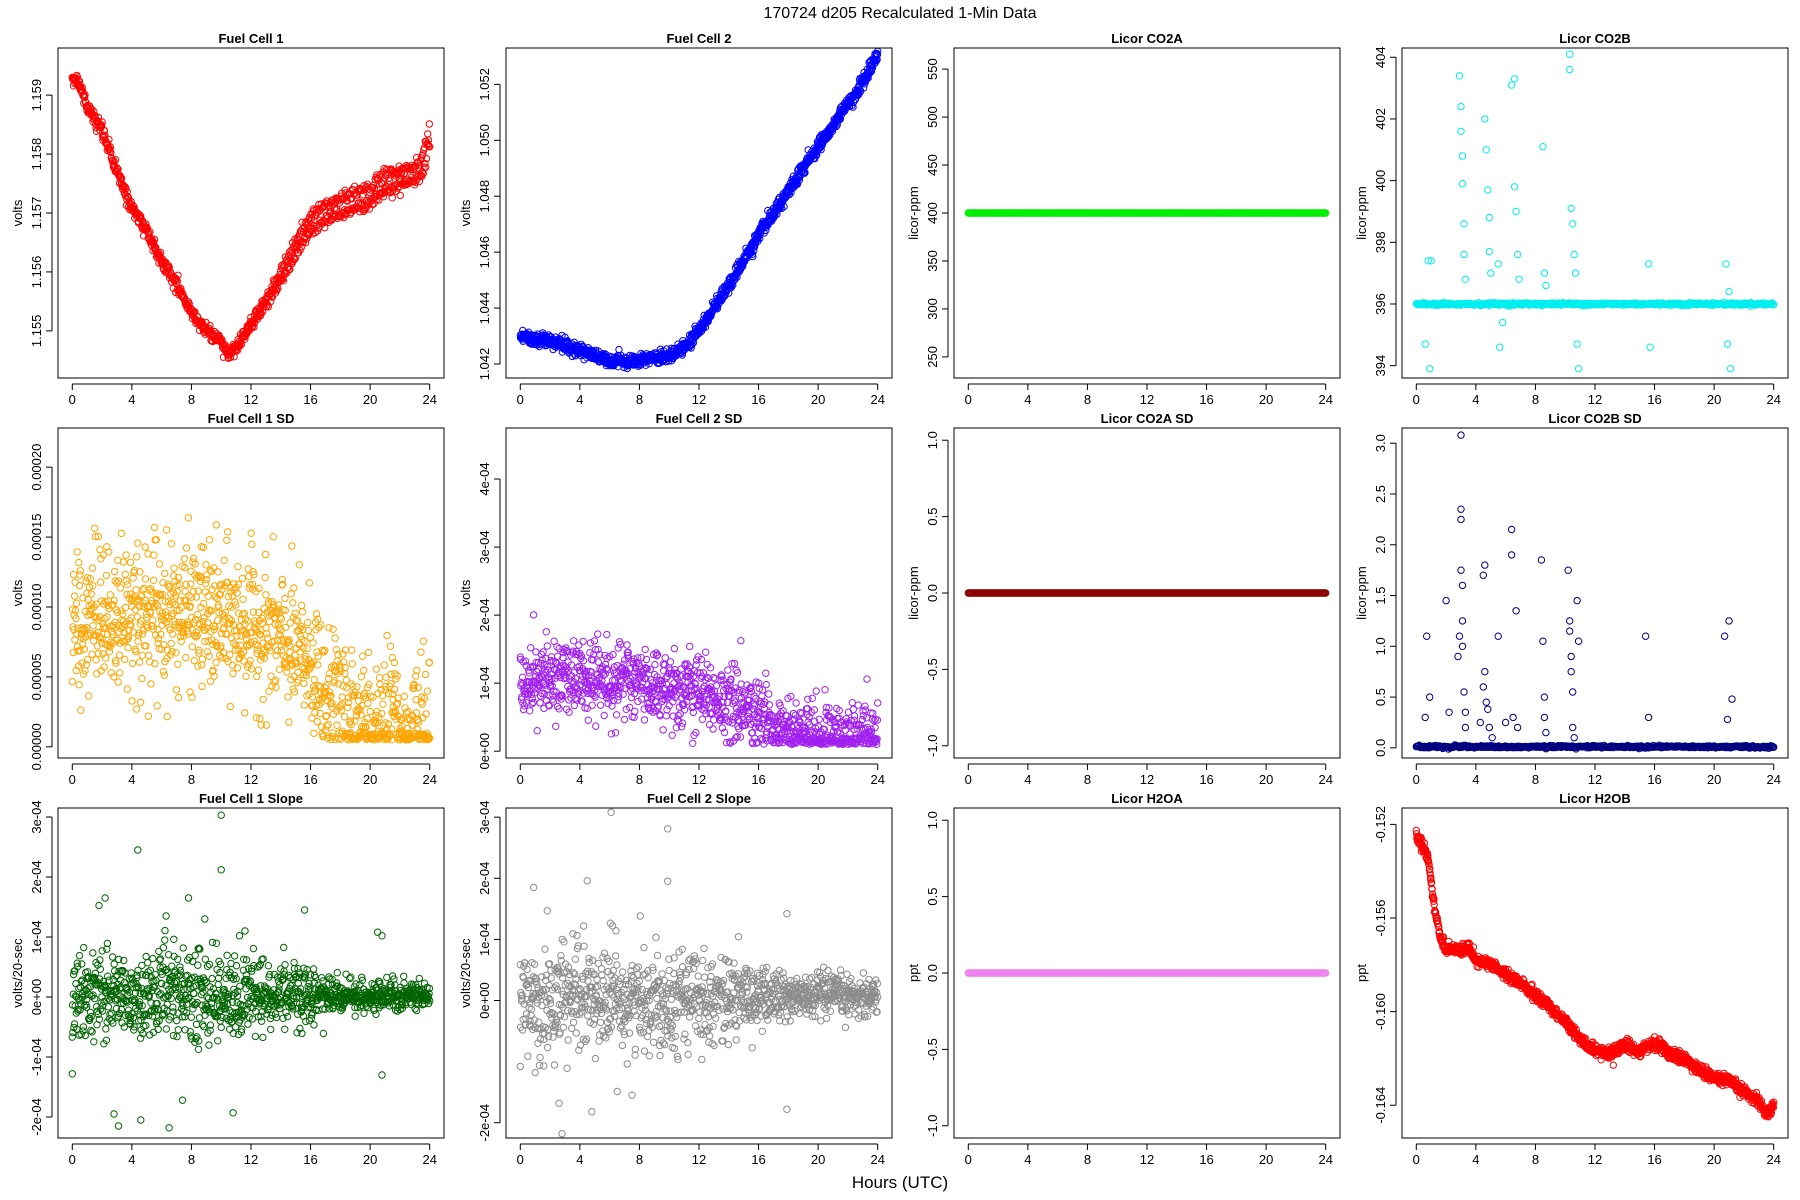  What do you see at coordinates (484, 364) in the screenshot?
I see `y-tick-label: 1.042` at bounding box center [484, 364].